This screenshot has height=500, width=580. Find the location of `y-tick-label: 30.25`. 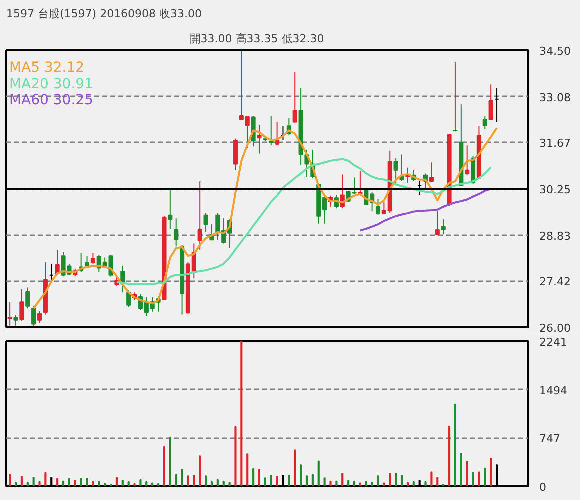

y-tick-label: 30.25 is located at coordinates (555, 190).